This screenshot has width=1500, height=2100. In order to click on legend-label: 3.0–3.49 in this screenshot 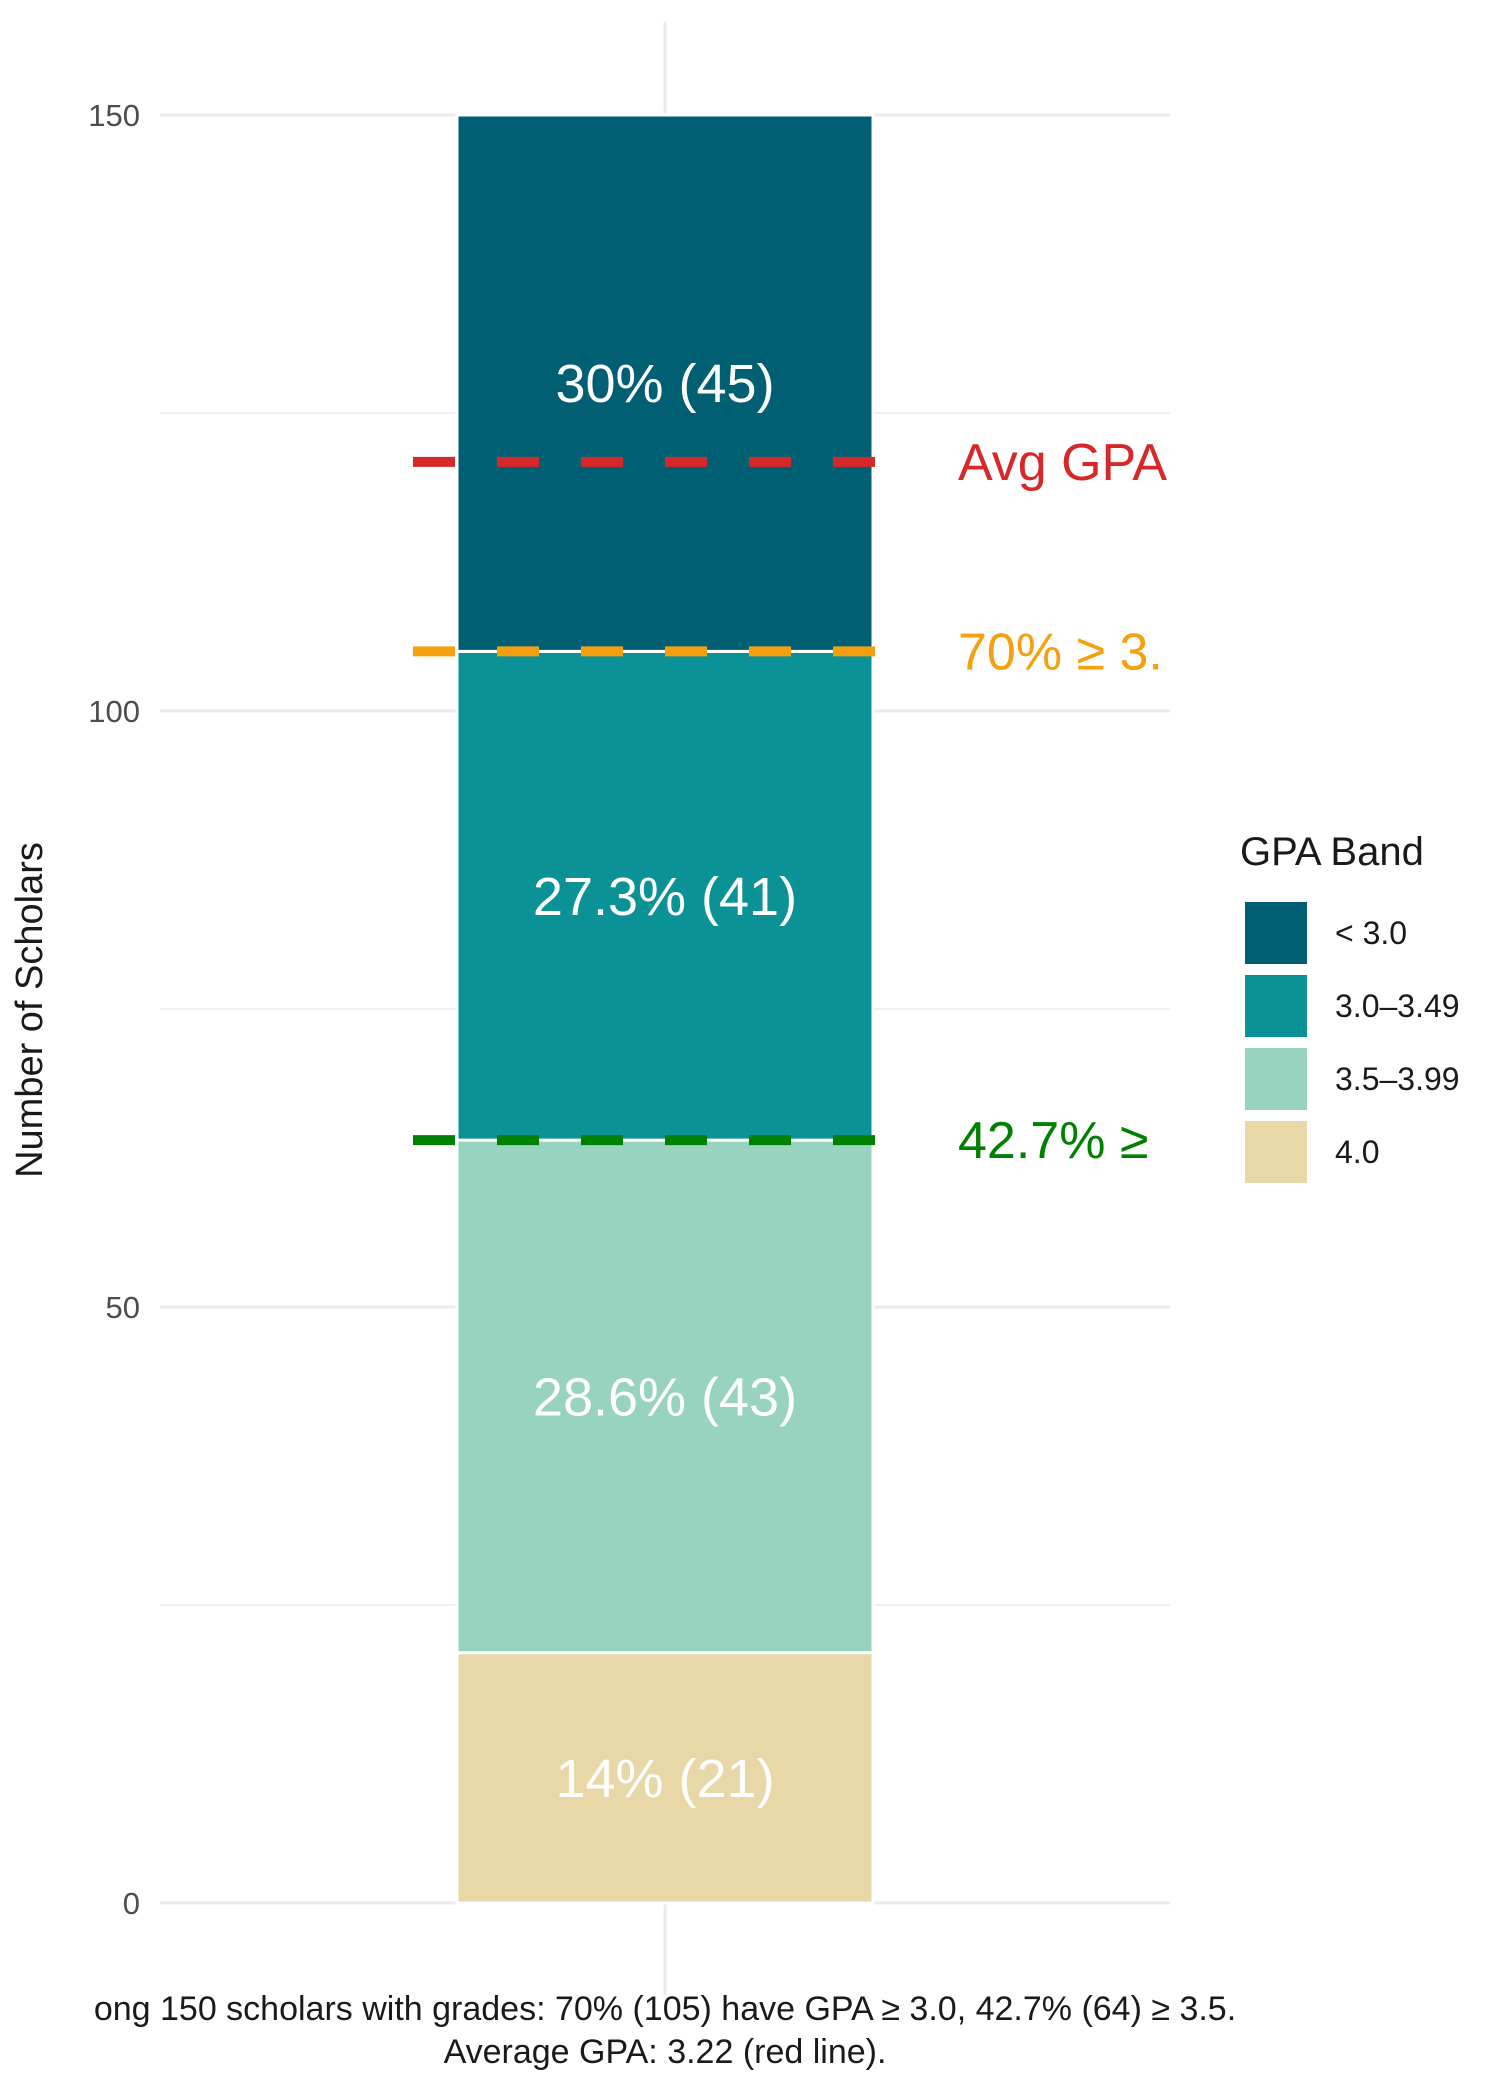, I will do `click(1397, 1006)`.